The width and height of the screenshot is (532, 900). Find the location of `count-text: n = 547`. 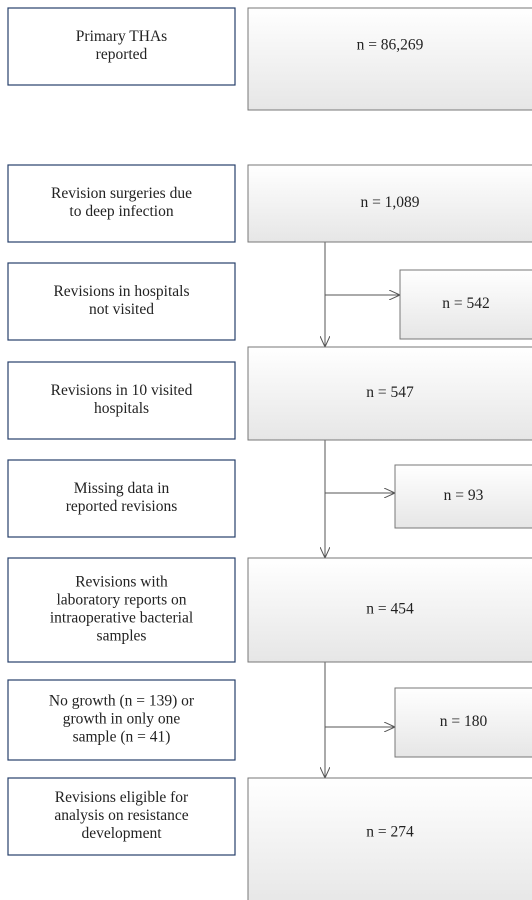

count-text: n = 547 is located at coordinates (390, 392).